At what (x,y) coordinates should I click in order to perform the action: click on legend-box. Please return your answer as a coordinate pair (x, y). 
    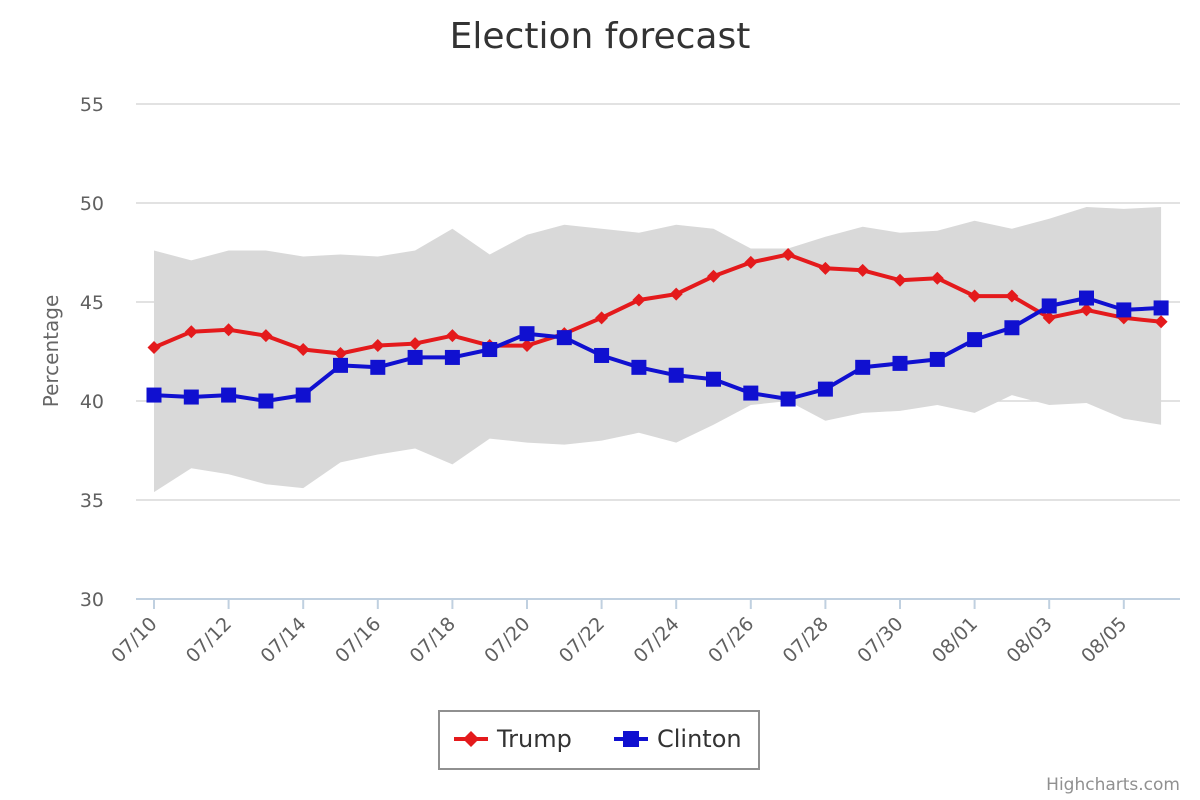
    Looking at the image, I should click on (599, 740).